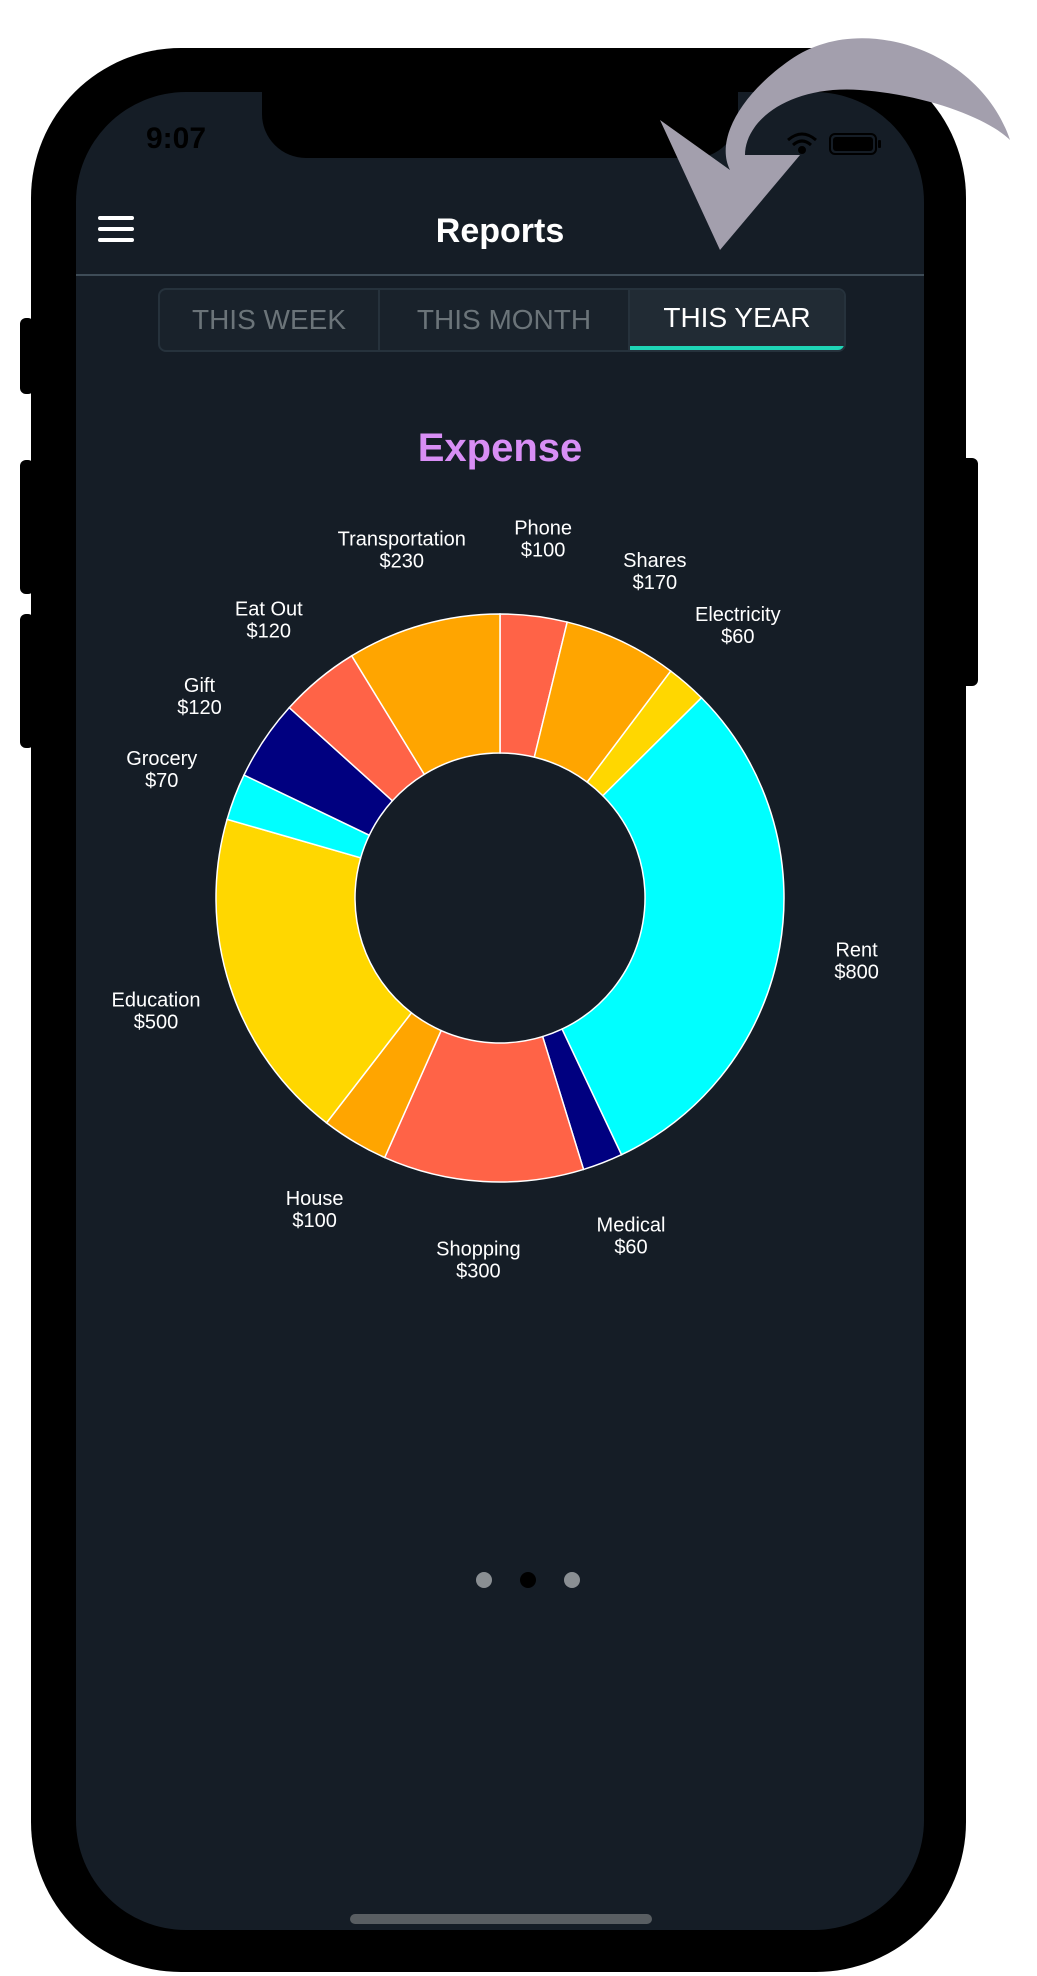 This screenshot has height=1976, width=1037. I want to click on label-shares: Shares$170, so click(654, 572).